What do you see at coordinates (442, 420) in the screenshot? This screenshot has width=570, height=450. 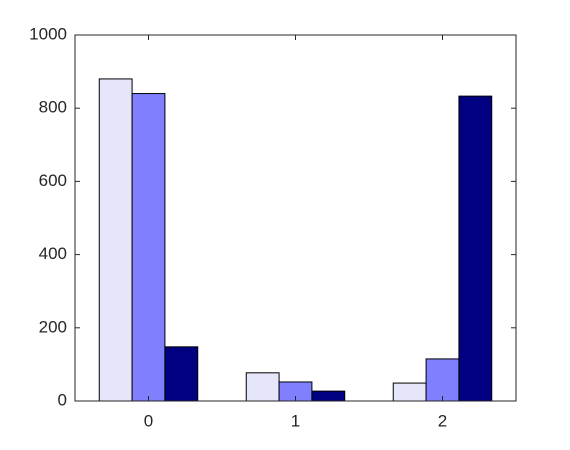 I see `x-tick-label: 2` at bounding box center [442, 420].